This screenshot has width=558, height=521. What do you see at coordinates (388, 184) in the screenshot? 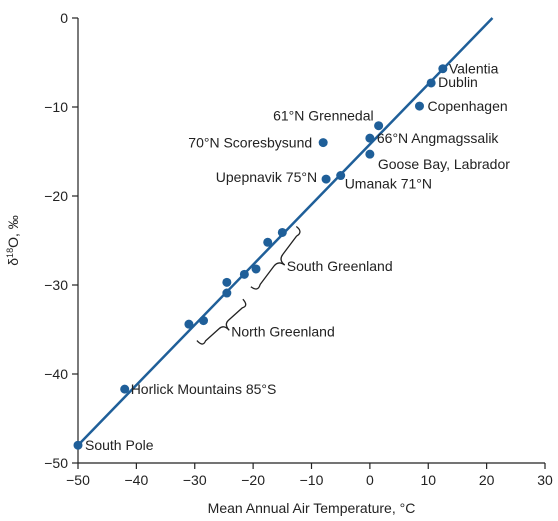
I see `point-label: Umanak 71°N` at bounding box center [388, 184].